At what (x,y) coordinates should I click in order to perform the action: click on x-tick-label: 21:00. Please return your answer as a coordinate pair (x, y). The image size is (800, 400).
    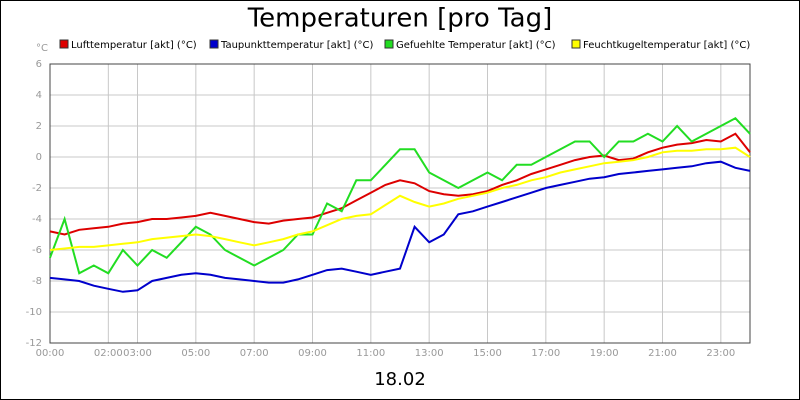
    Looking at the image, I should click on (662, 353).